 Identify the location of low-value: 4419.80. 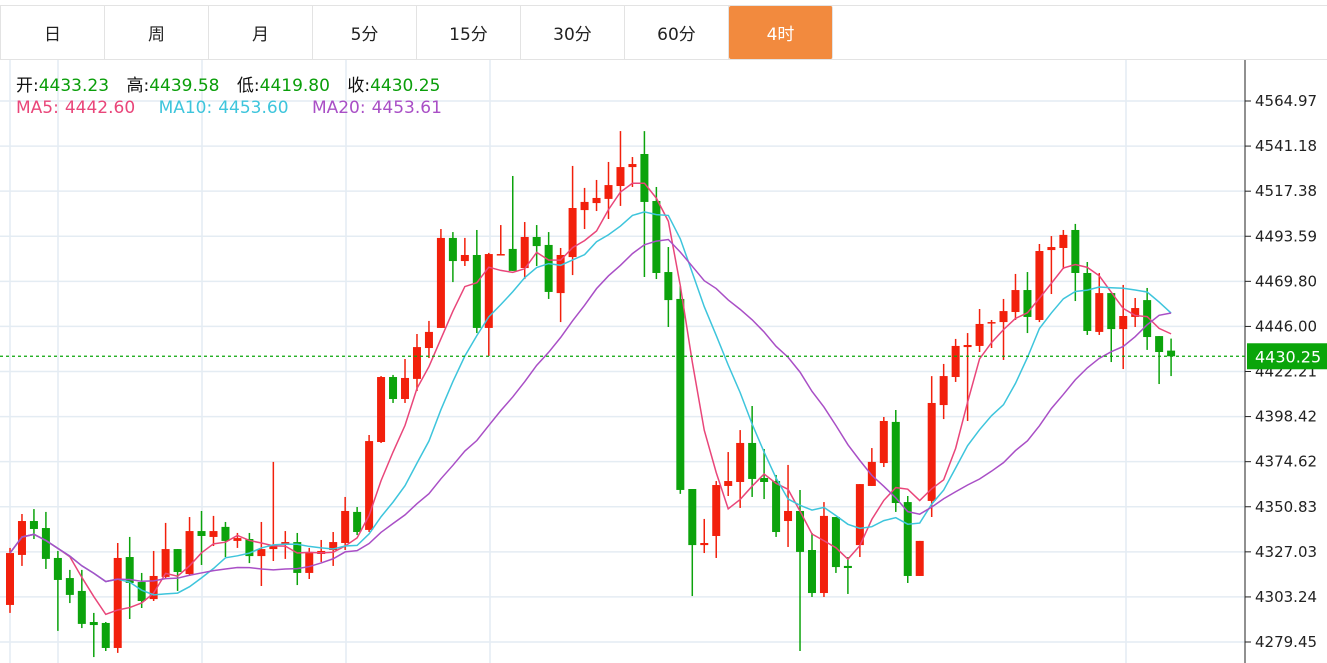
(294, 86).